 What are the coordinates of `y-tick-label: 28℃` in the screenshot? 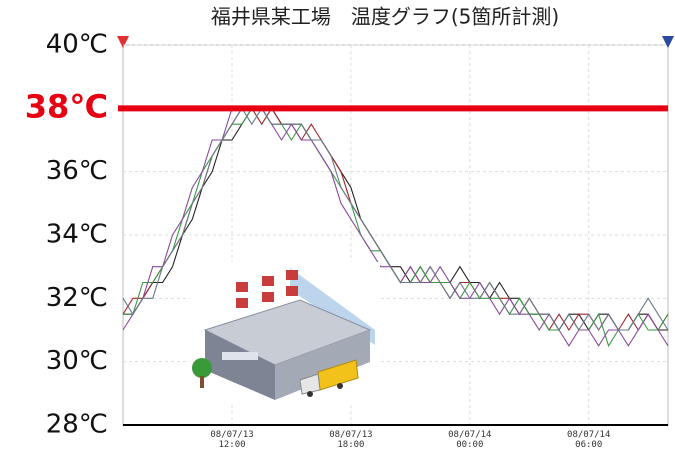 It's located at (77, 425).